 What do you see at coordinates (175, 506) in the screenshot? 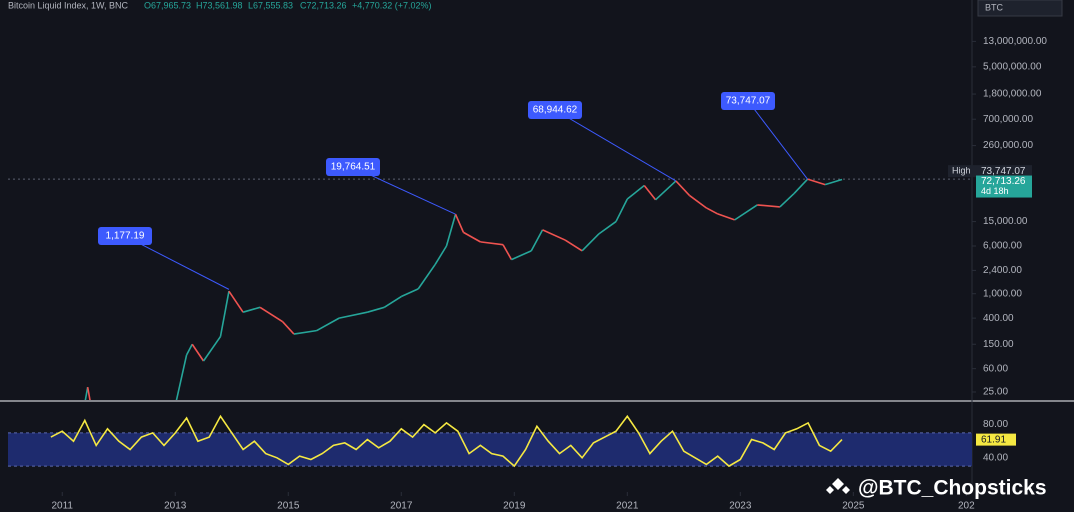
I see `x-tick-label: 2013` at bounding box center [175, 506].